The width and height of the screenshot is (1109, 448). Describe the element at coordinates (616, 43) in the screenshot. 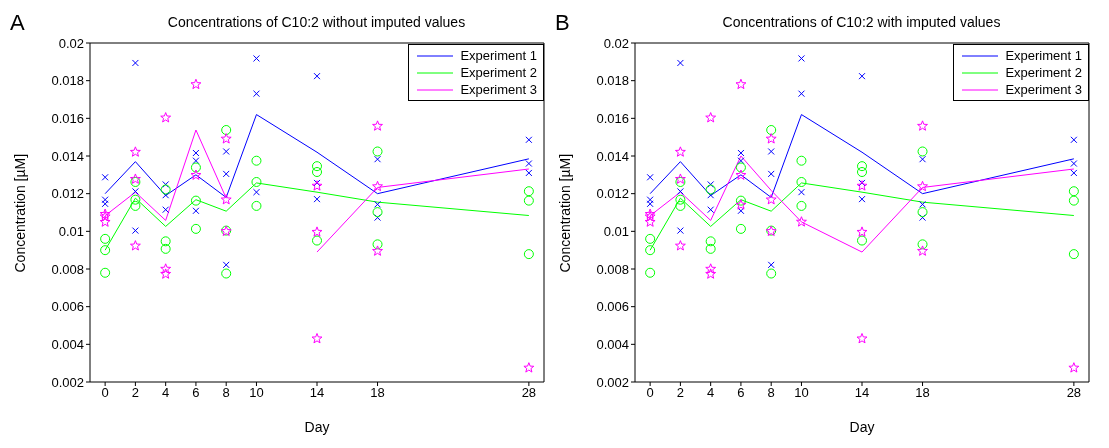

I see `y-tick-label: 0.02` at that location.